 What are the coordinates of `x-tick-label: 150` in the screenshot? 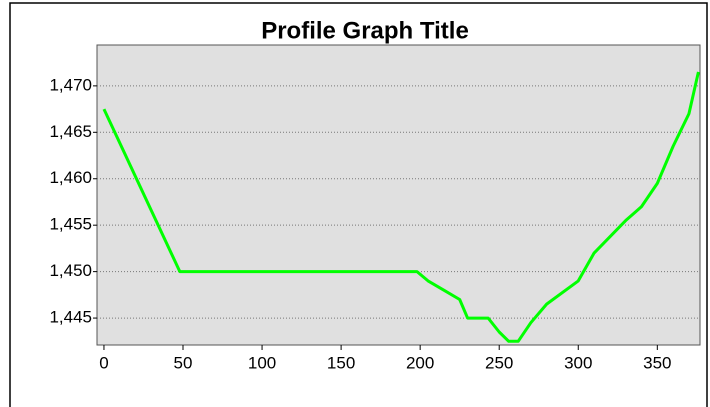 It's located at (341, 362).